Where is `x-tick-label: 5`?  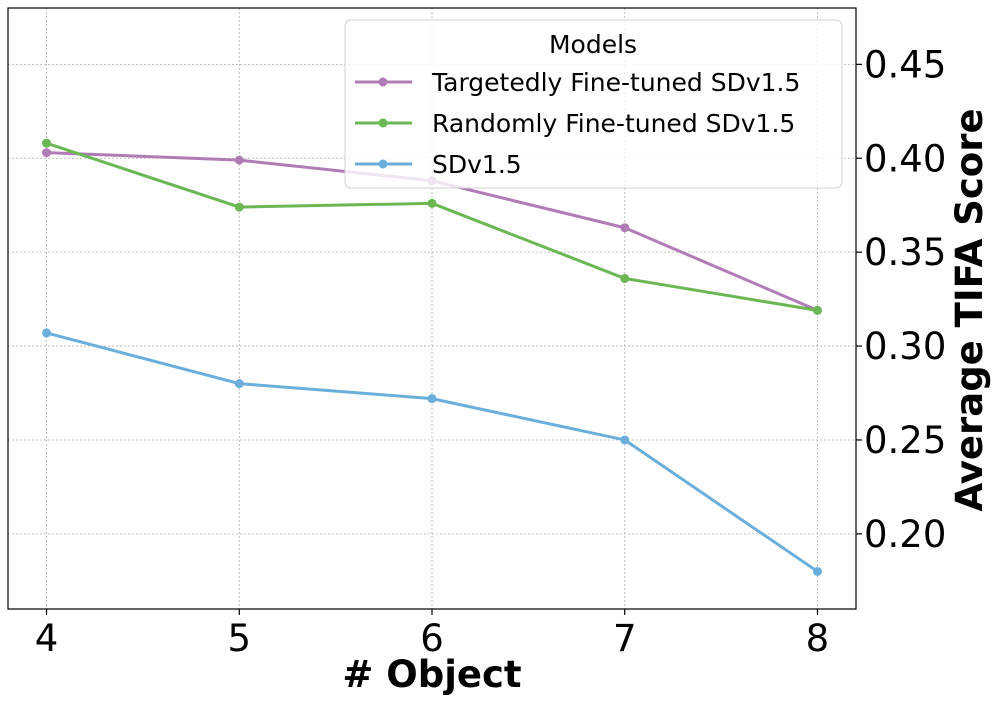 x-tick-label: 5 is located at coordinates (239, 638).